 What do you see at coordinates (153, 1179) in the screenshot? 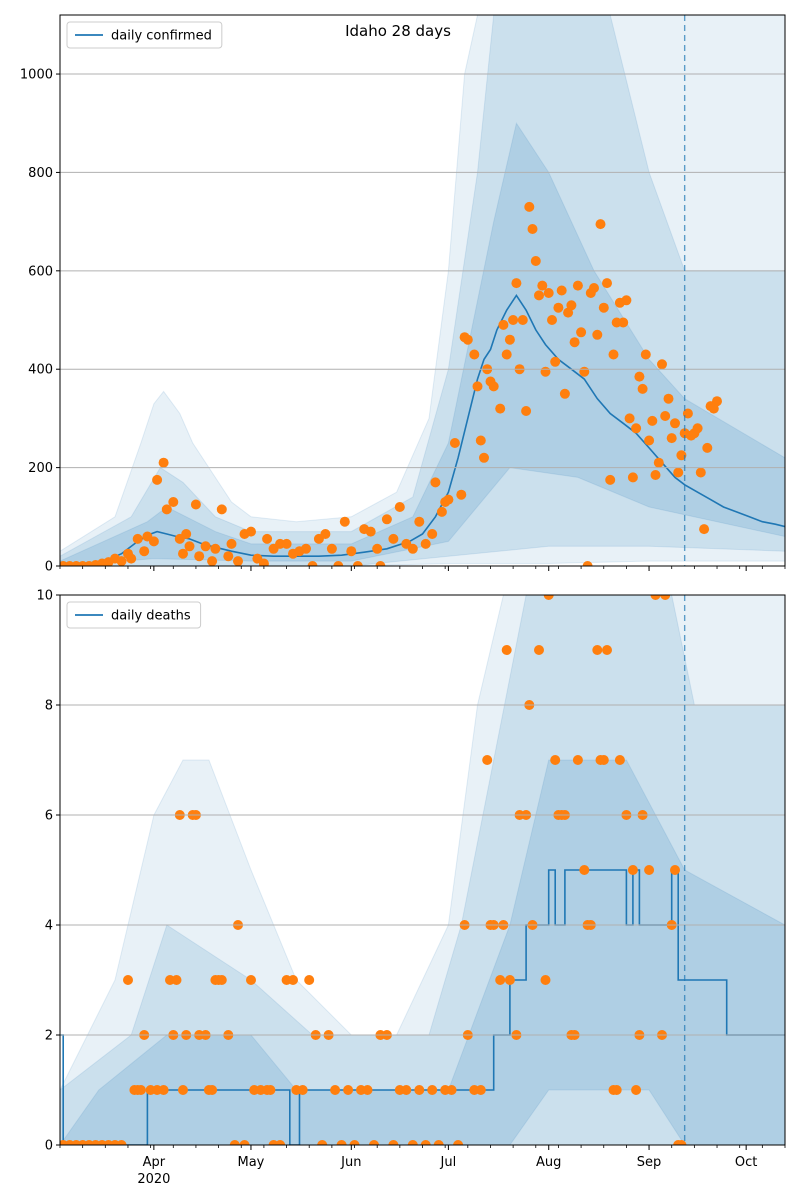
I see `x-tick-sublabel: 2020` at bounding box center [153, 1179].